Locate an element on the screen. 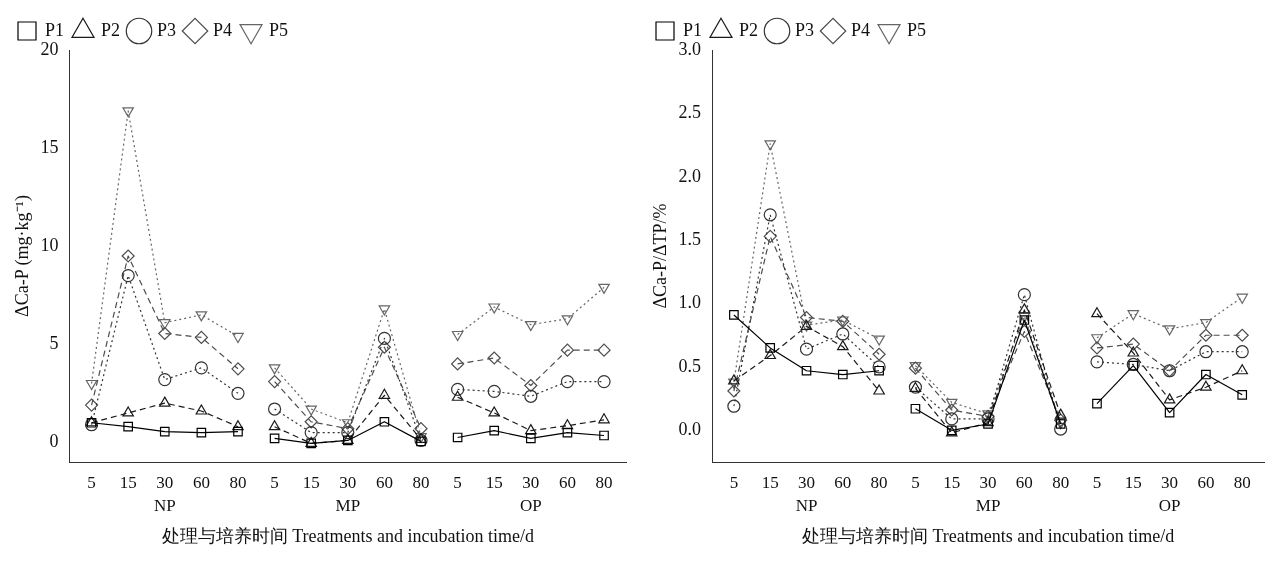 The image size is (1284, 564). y-tick-label: 0.0 is located at coordinates (690, 429).